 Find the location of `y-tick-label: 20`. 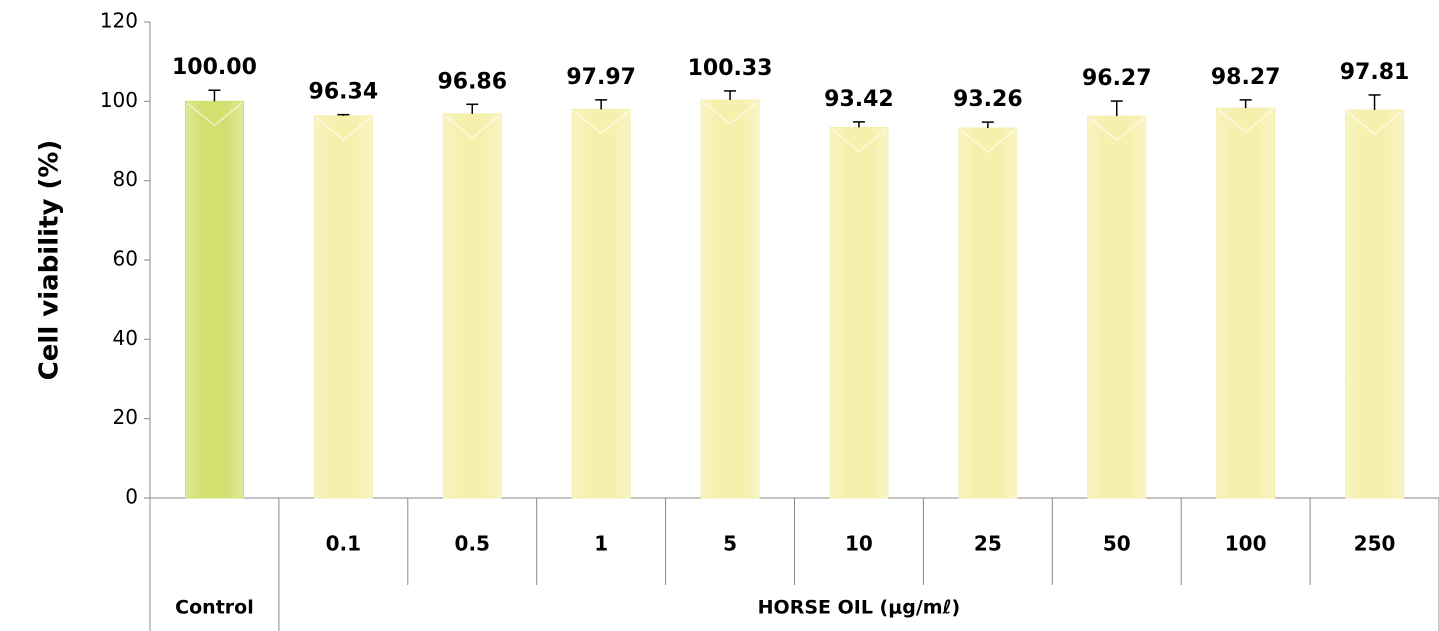

y-tick-label: 20 is located at coordinates (125, 417).